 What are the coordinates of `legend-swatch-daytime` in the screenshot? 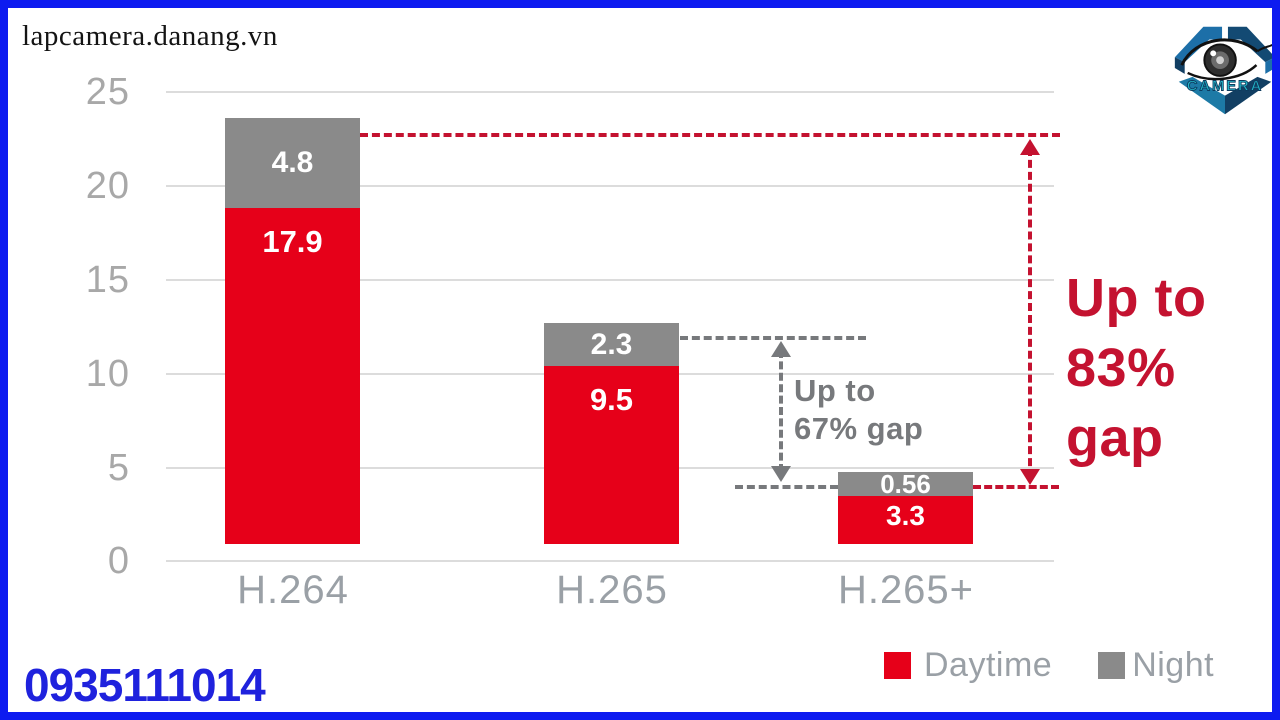 It's located at (897, 665).